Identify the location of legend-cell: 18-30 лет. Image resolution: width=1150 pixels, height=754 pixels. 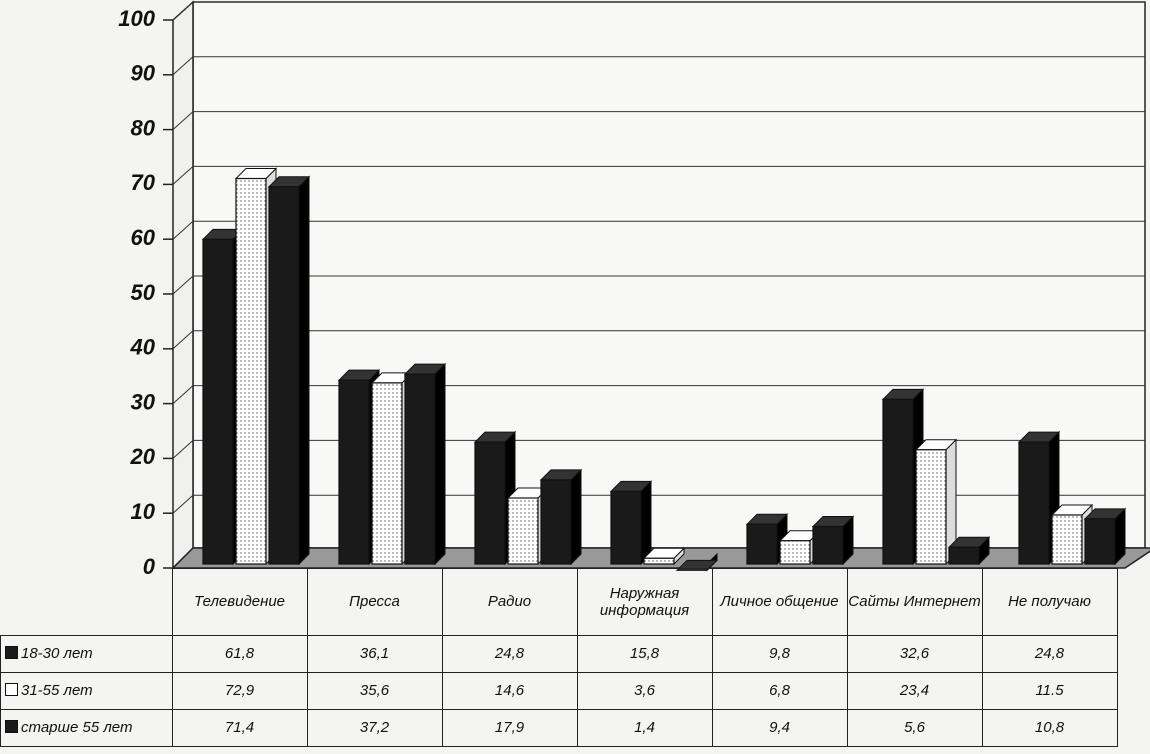
(86, 653).